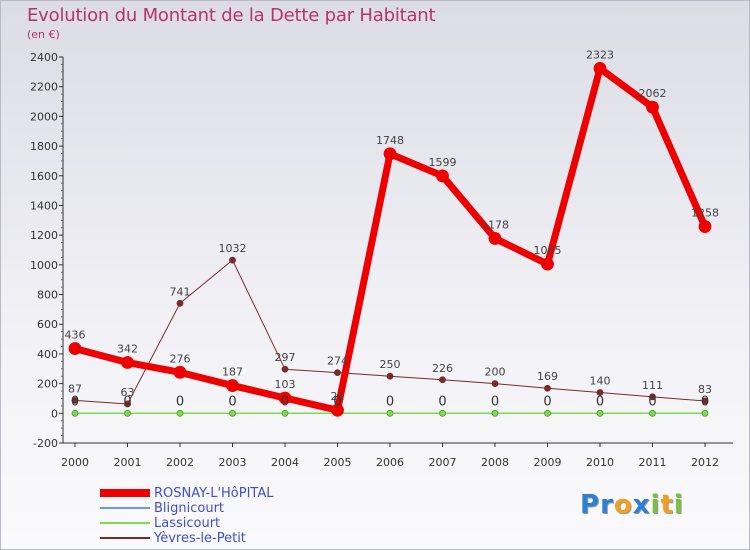  I want to click on y-tick-label: 2000, so click(44, 116).